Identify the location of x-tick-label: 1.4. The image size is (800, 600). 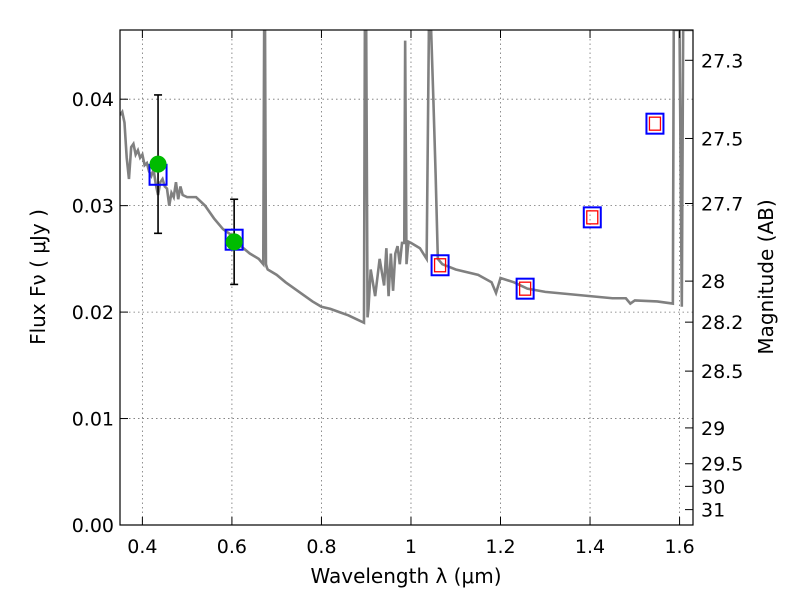
(590, 547).